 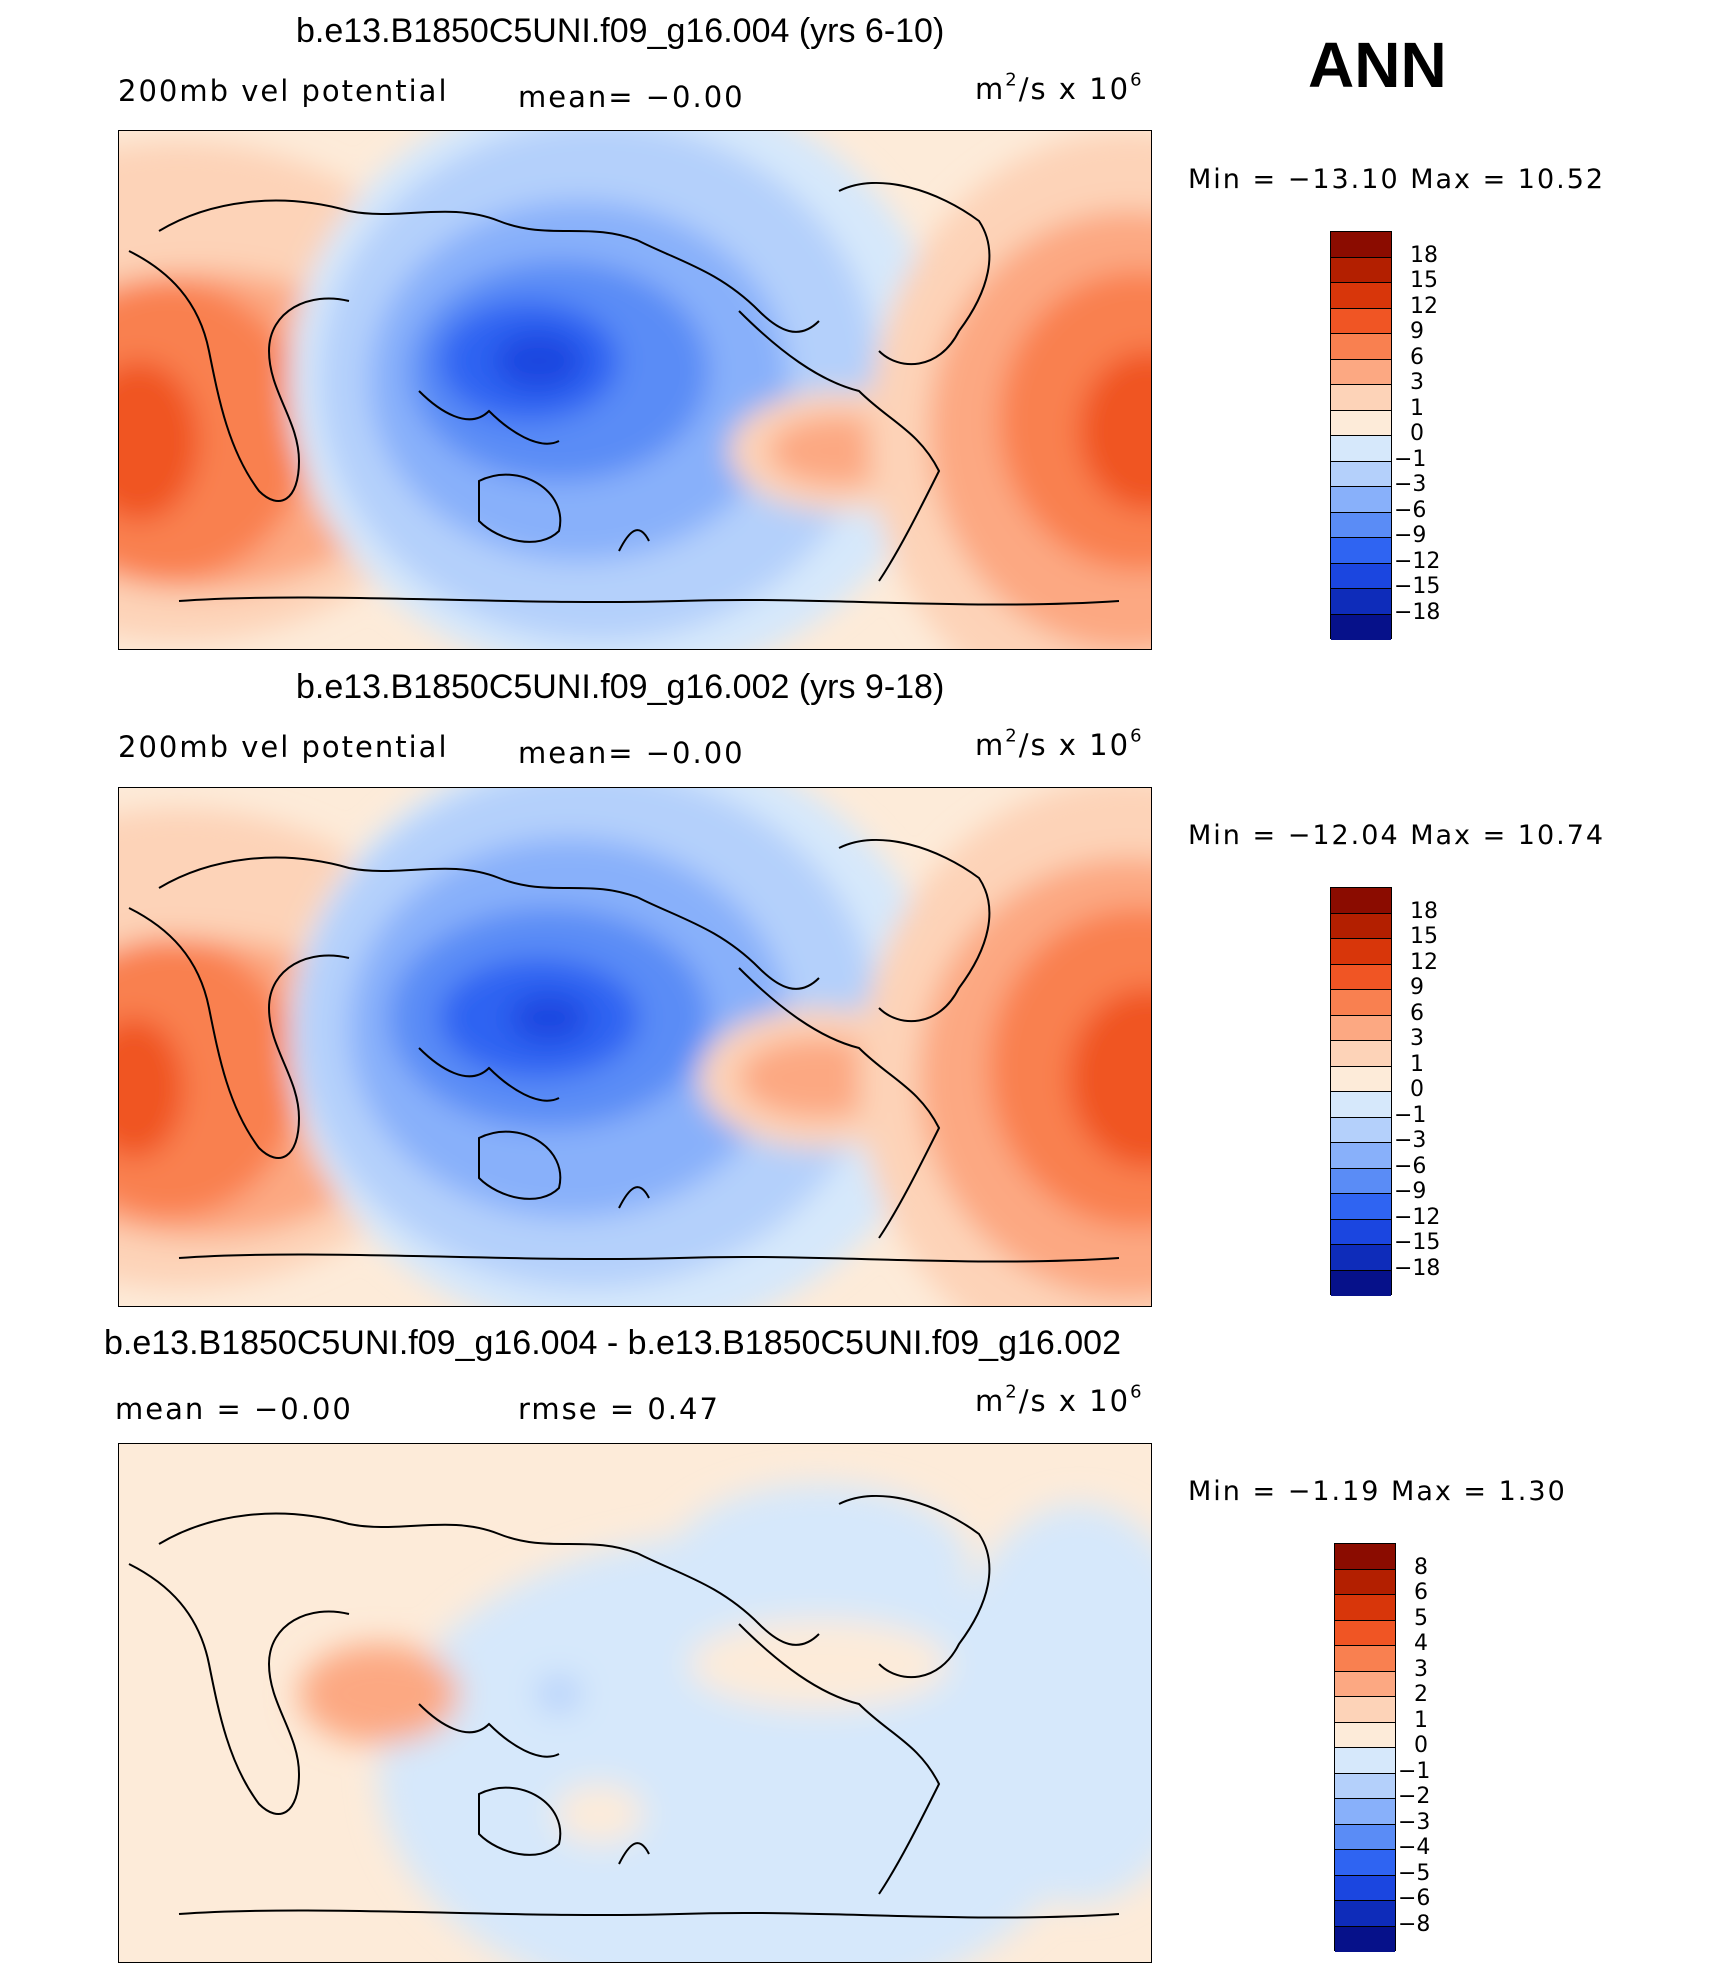 I want to click on panel-1-minmax: Min = −13.10 Max = 10.52, so click(x=1397, y=179).